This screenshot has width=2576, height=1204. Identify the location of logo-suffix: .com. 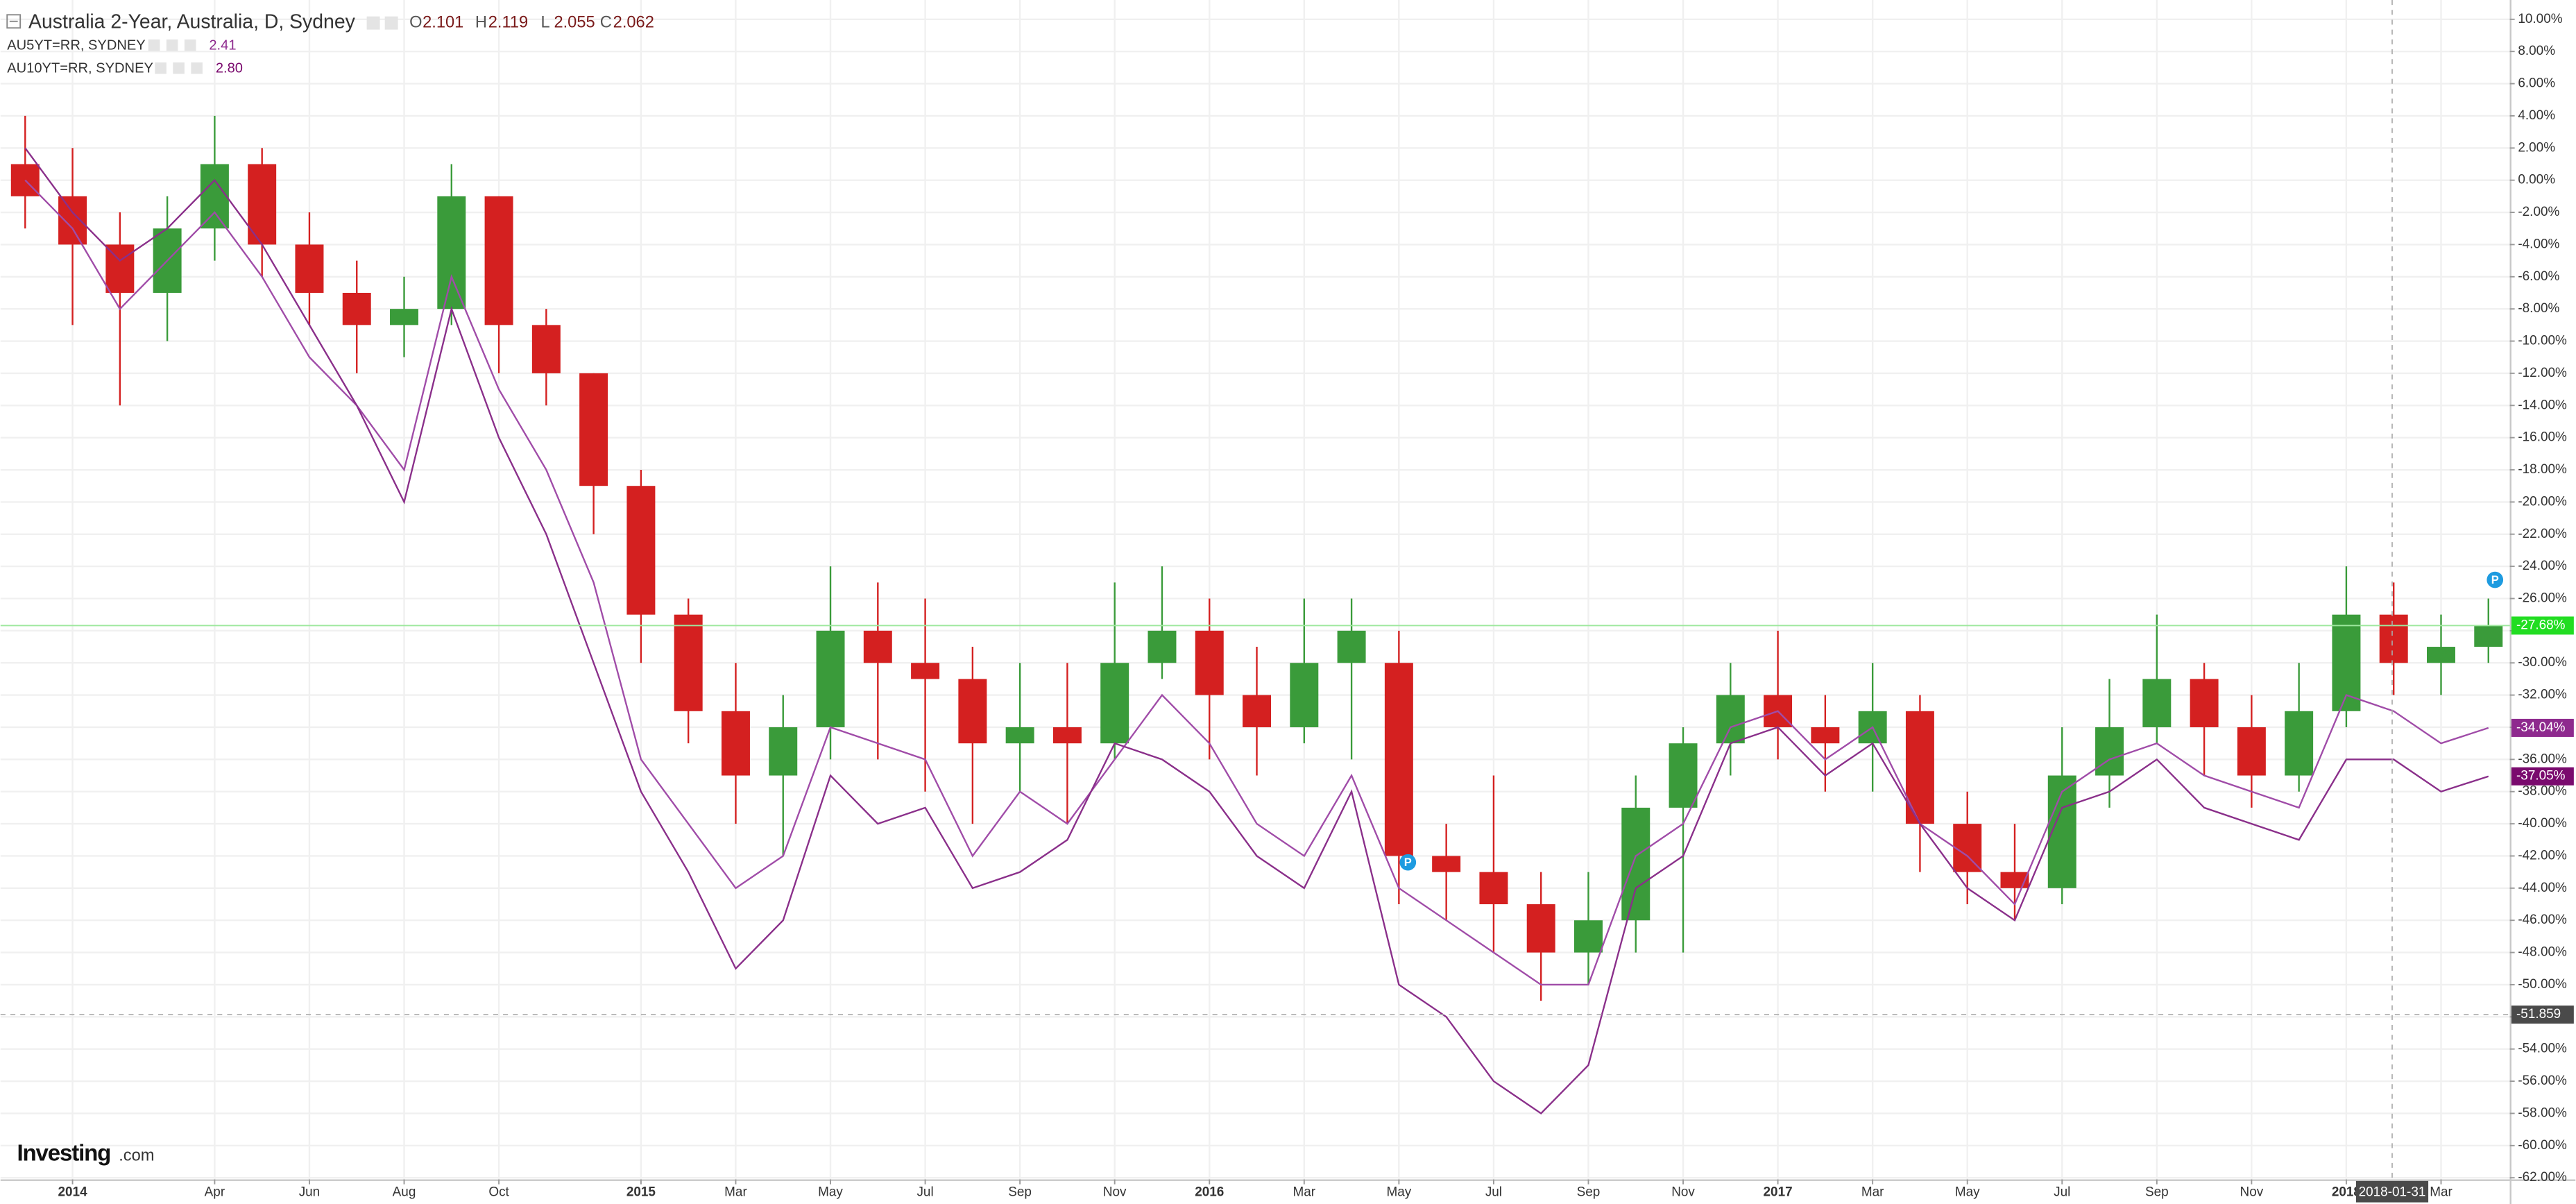
(136, 1156).